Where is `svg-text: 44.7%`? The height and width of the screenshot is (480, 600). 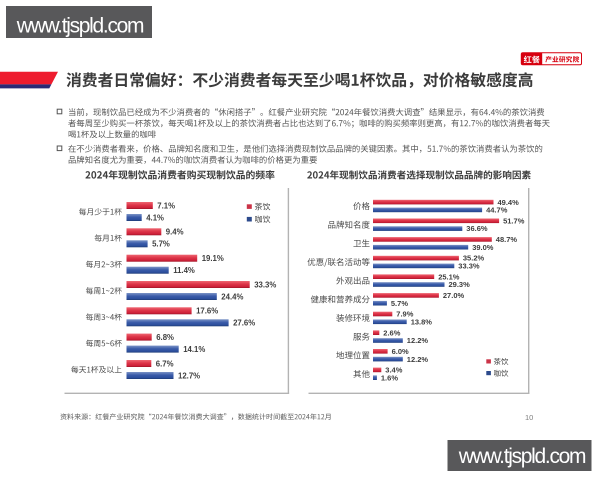
svg-text: 44.7% is located at coordinates (497, 210).